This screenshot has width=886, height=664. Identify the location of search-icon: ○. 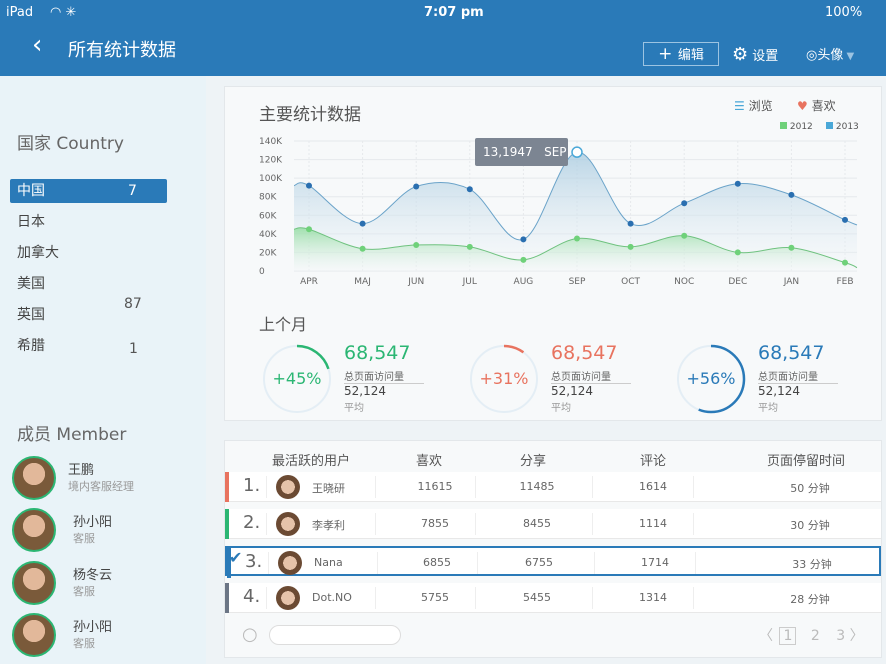
(250, 634).